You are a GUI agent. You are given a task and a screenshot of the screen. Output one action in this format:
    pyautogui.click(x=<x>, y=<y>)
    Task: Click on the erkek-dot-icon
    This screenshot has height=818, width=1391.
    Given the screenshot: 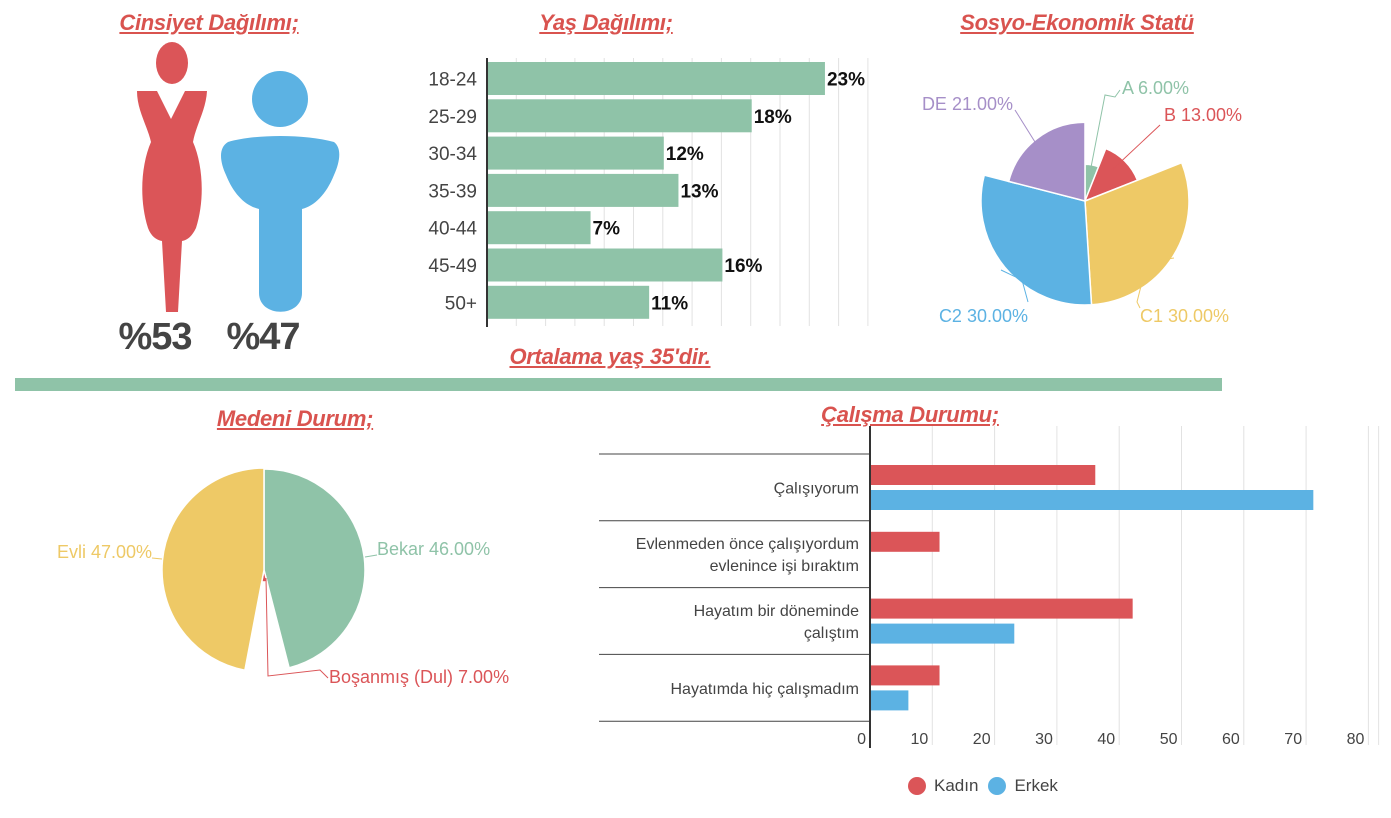 What is the action you would take?
    pyautogui.click(x=997, y=786)
    